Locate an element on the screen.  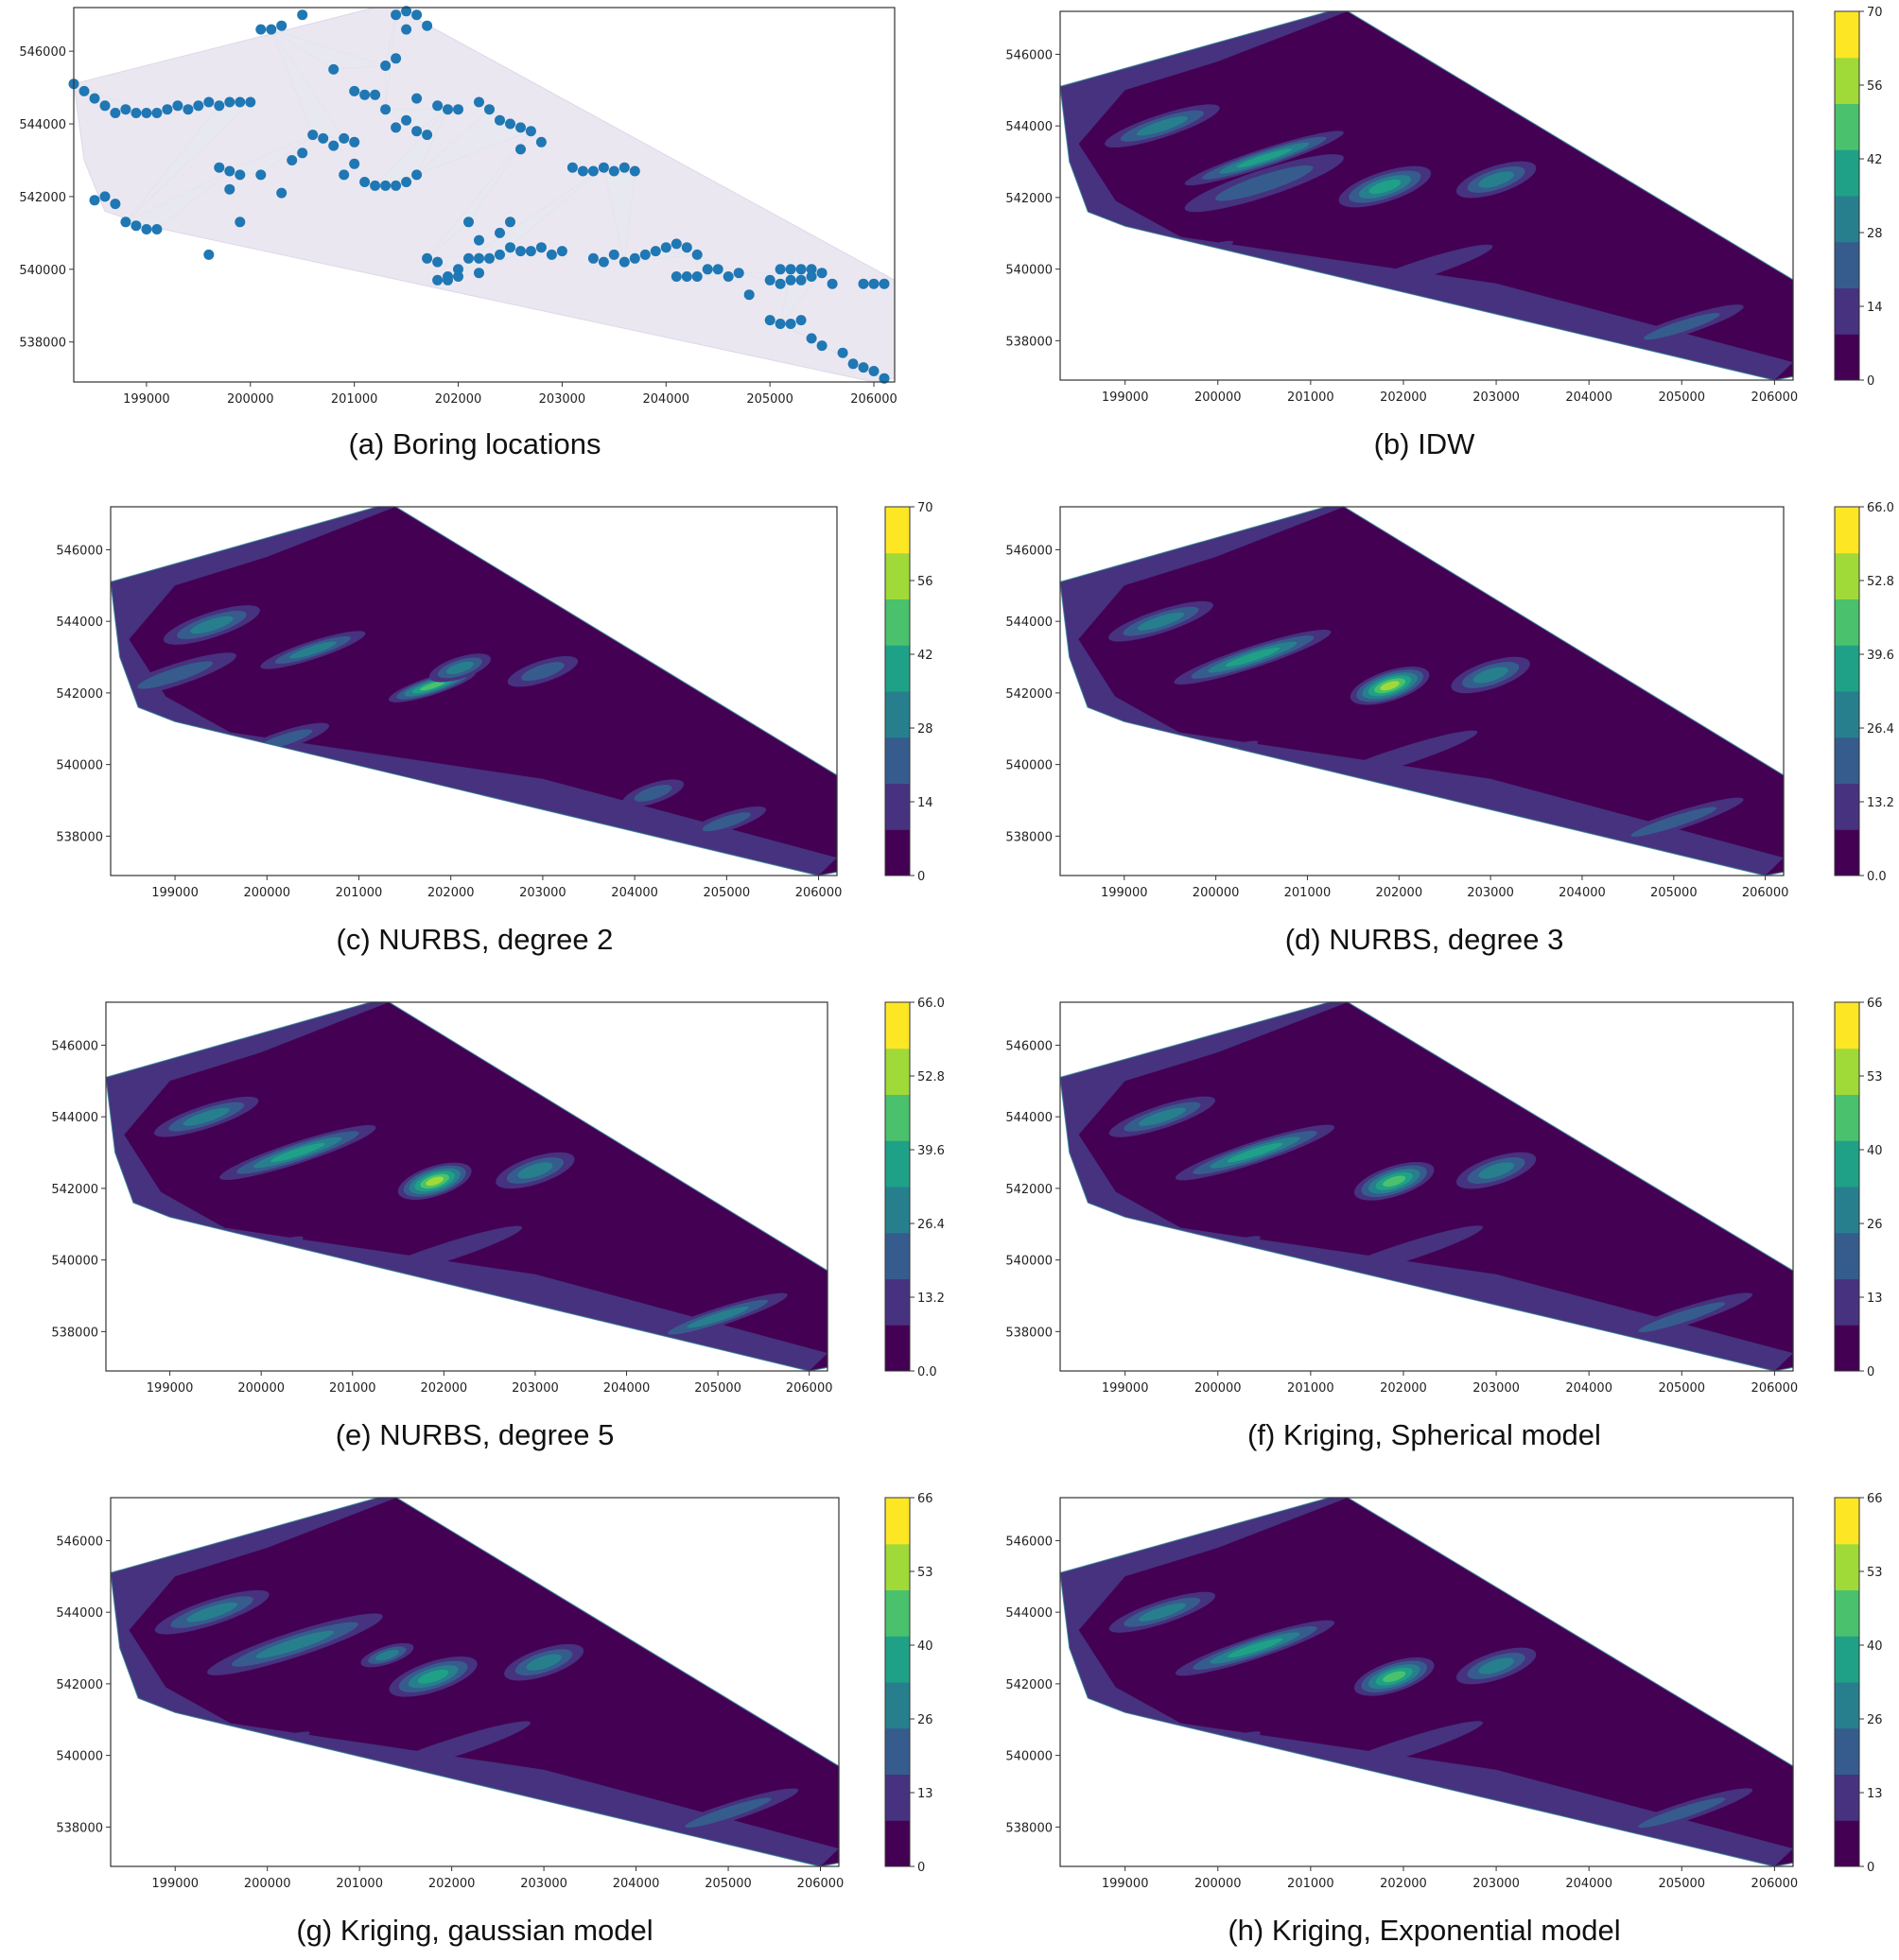
colorbar-tick-label: 26.4 is located at coordinates (1880, 729).